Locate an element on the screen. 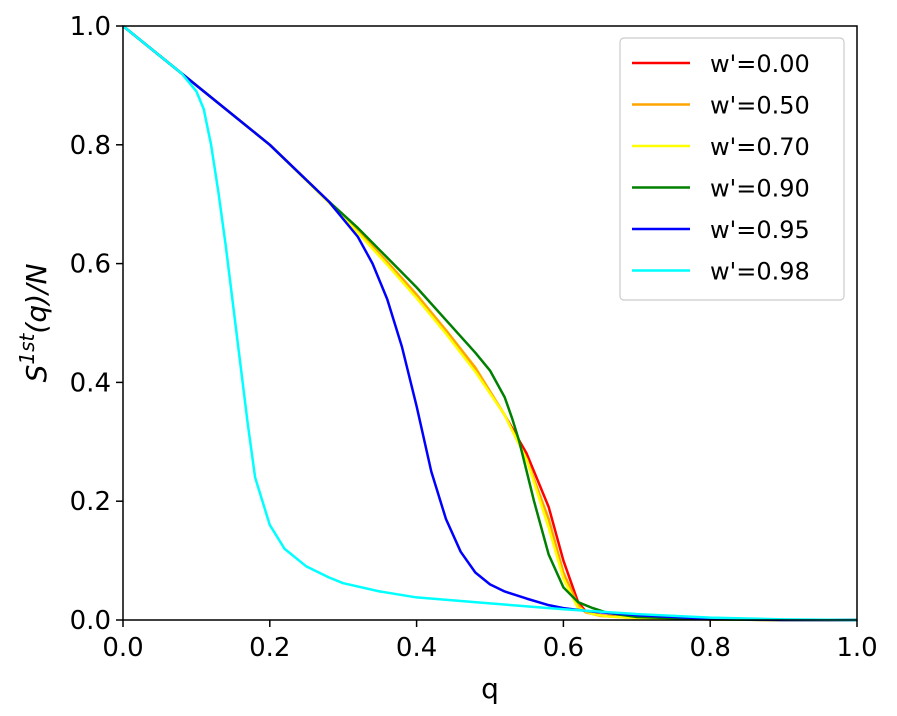 This screenshot has height=716, width=897. y-axis-label-base: S is located at coordinates (36, 374).